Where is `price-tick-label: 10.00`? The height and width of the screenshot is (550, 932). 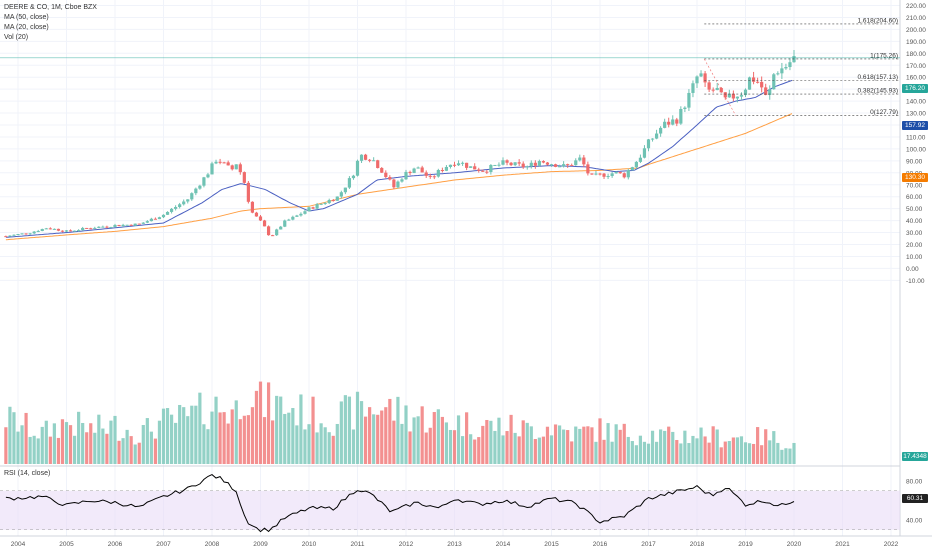
price-tick-label: 10.00 is located at coordinates (914, 257).